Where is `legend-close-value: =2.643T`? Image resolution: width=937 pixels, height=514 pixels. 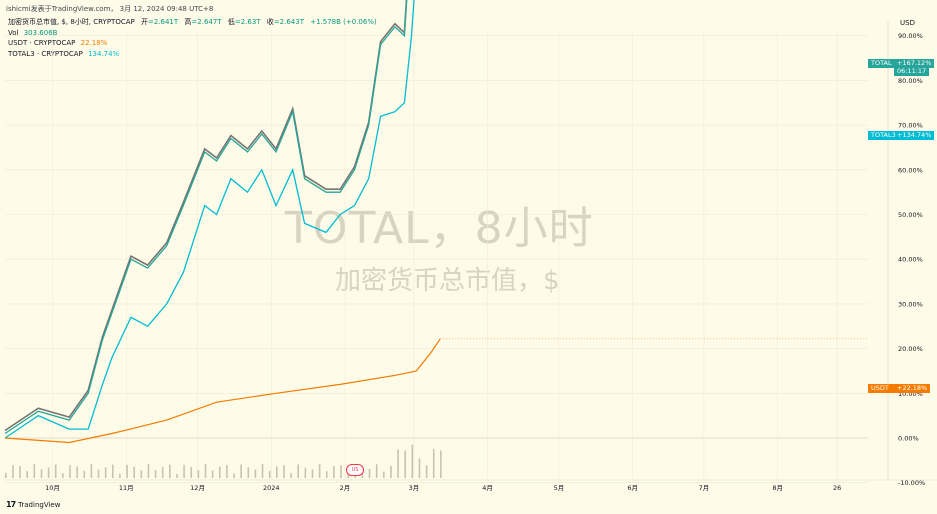 legend-close-value: =2.643T is located at coordinates (288, 22).